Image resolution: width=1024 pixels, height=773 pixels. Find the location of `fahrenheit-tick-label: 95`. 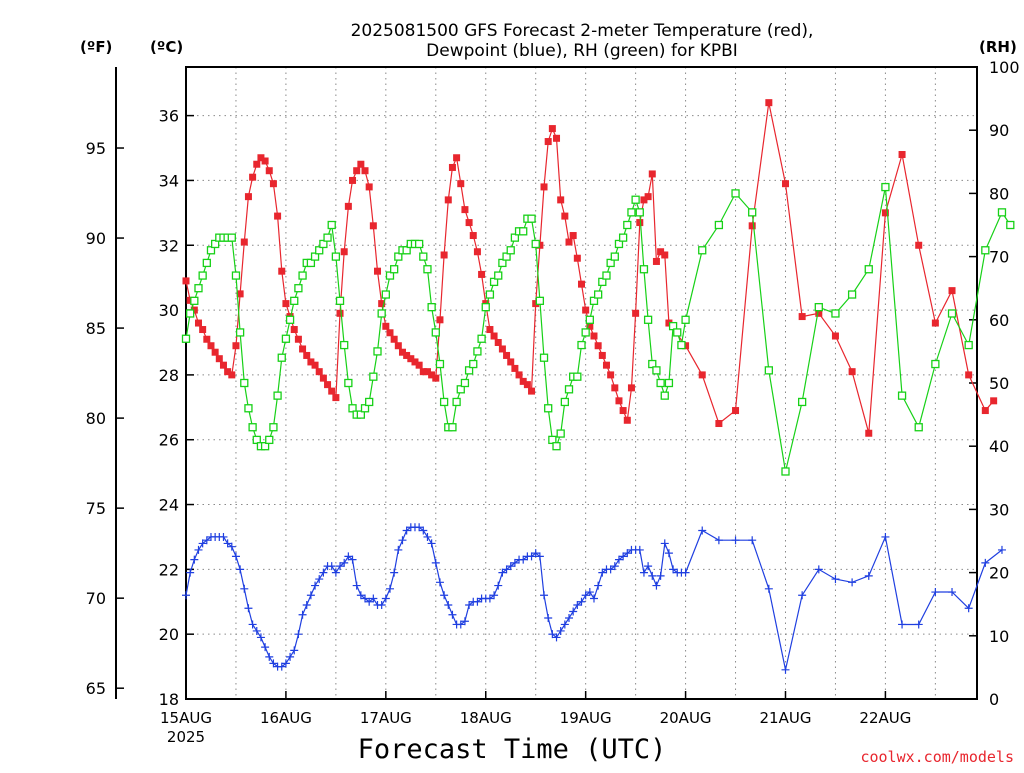

fahrenheit-tick-label: 95 is located at coordinates (96, 148).